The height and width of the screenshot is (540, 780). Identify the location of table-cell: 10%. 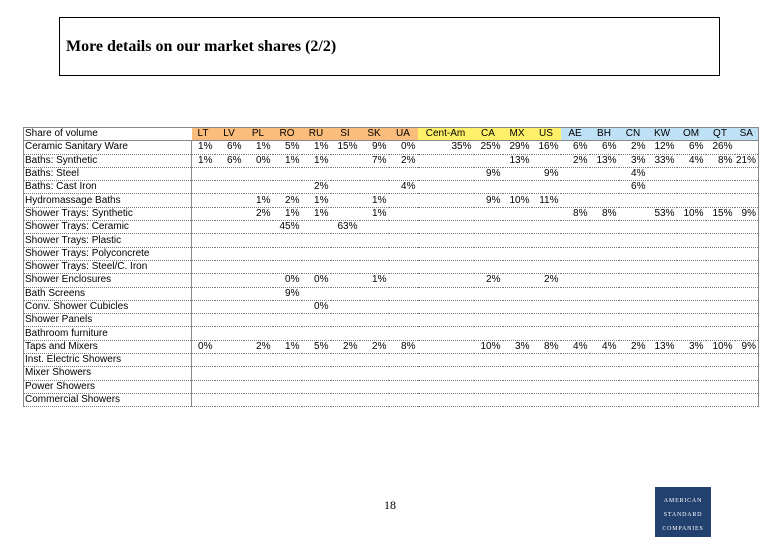
(691, 214).